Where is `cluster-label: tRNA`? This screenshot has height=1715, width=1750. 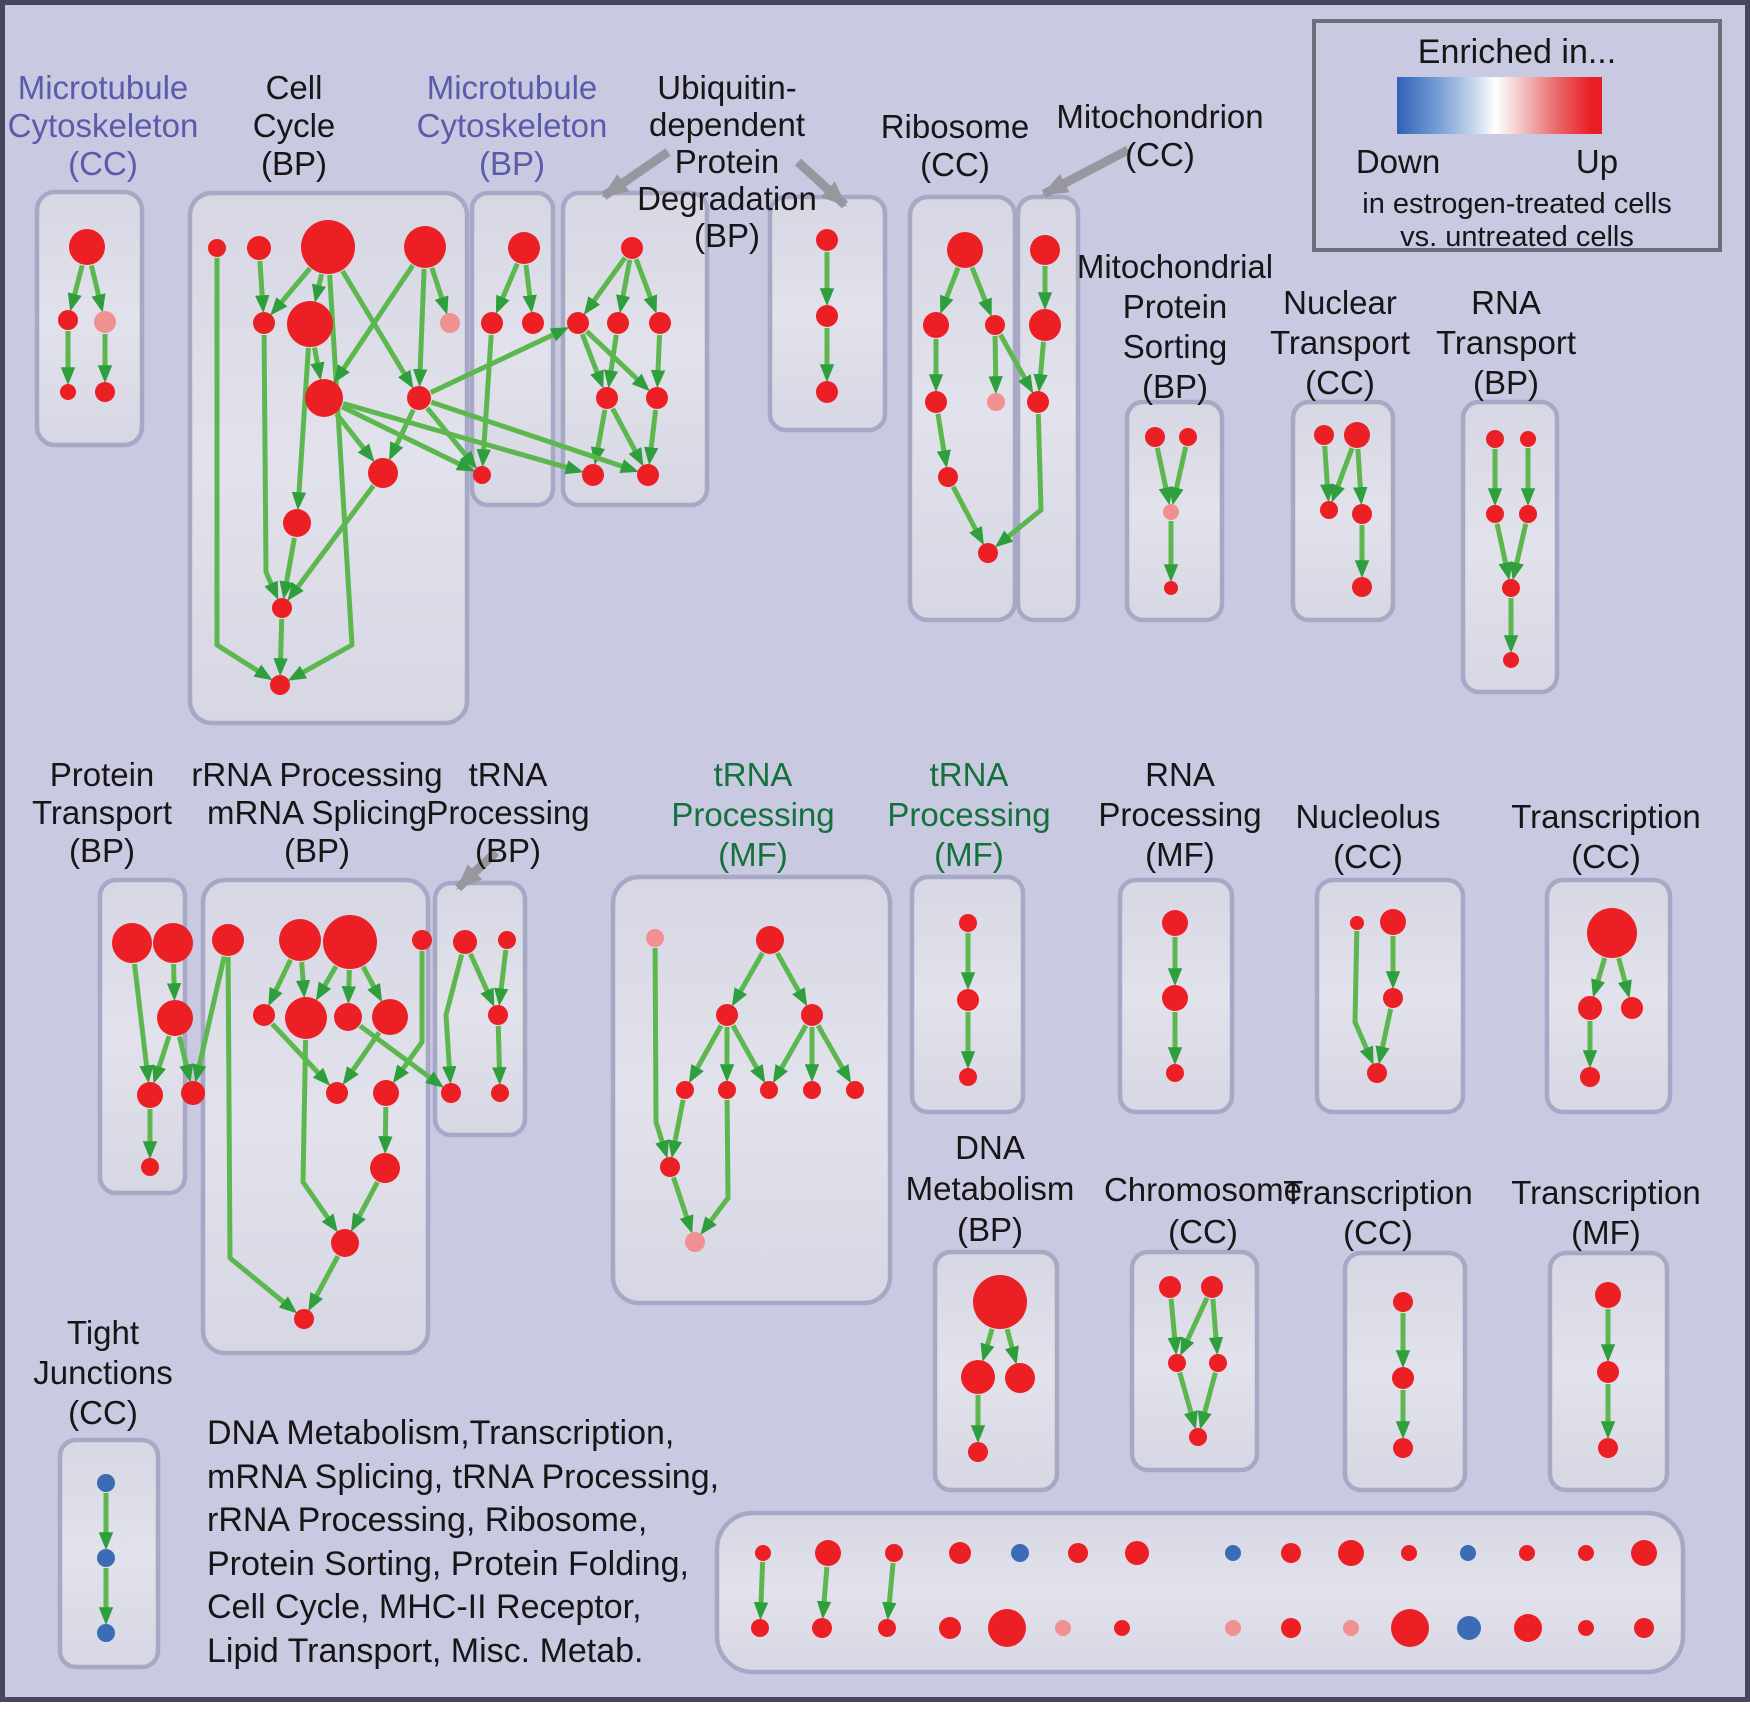 cluster-label: tRNA is located at coordinates (508, 774).